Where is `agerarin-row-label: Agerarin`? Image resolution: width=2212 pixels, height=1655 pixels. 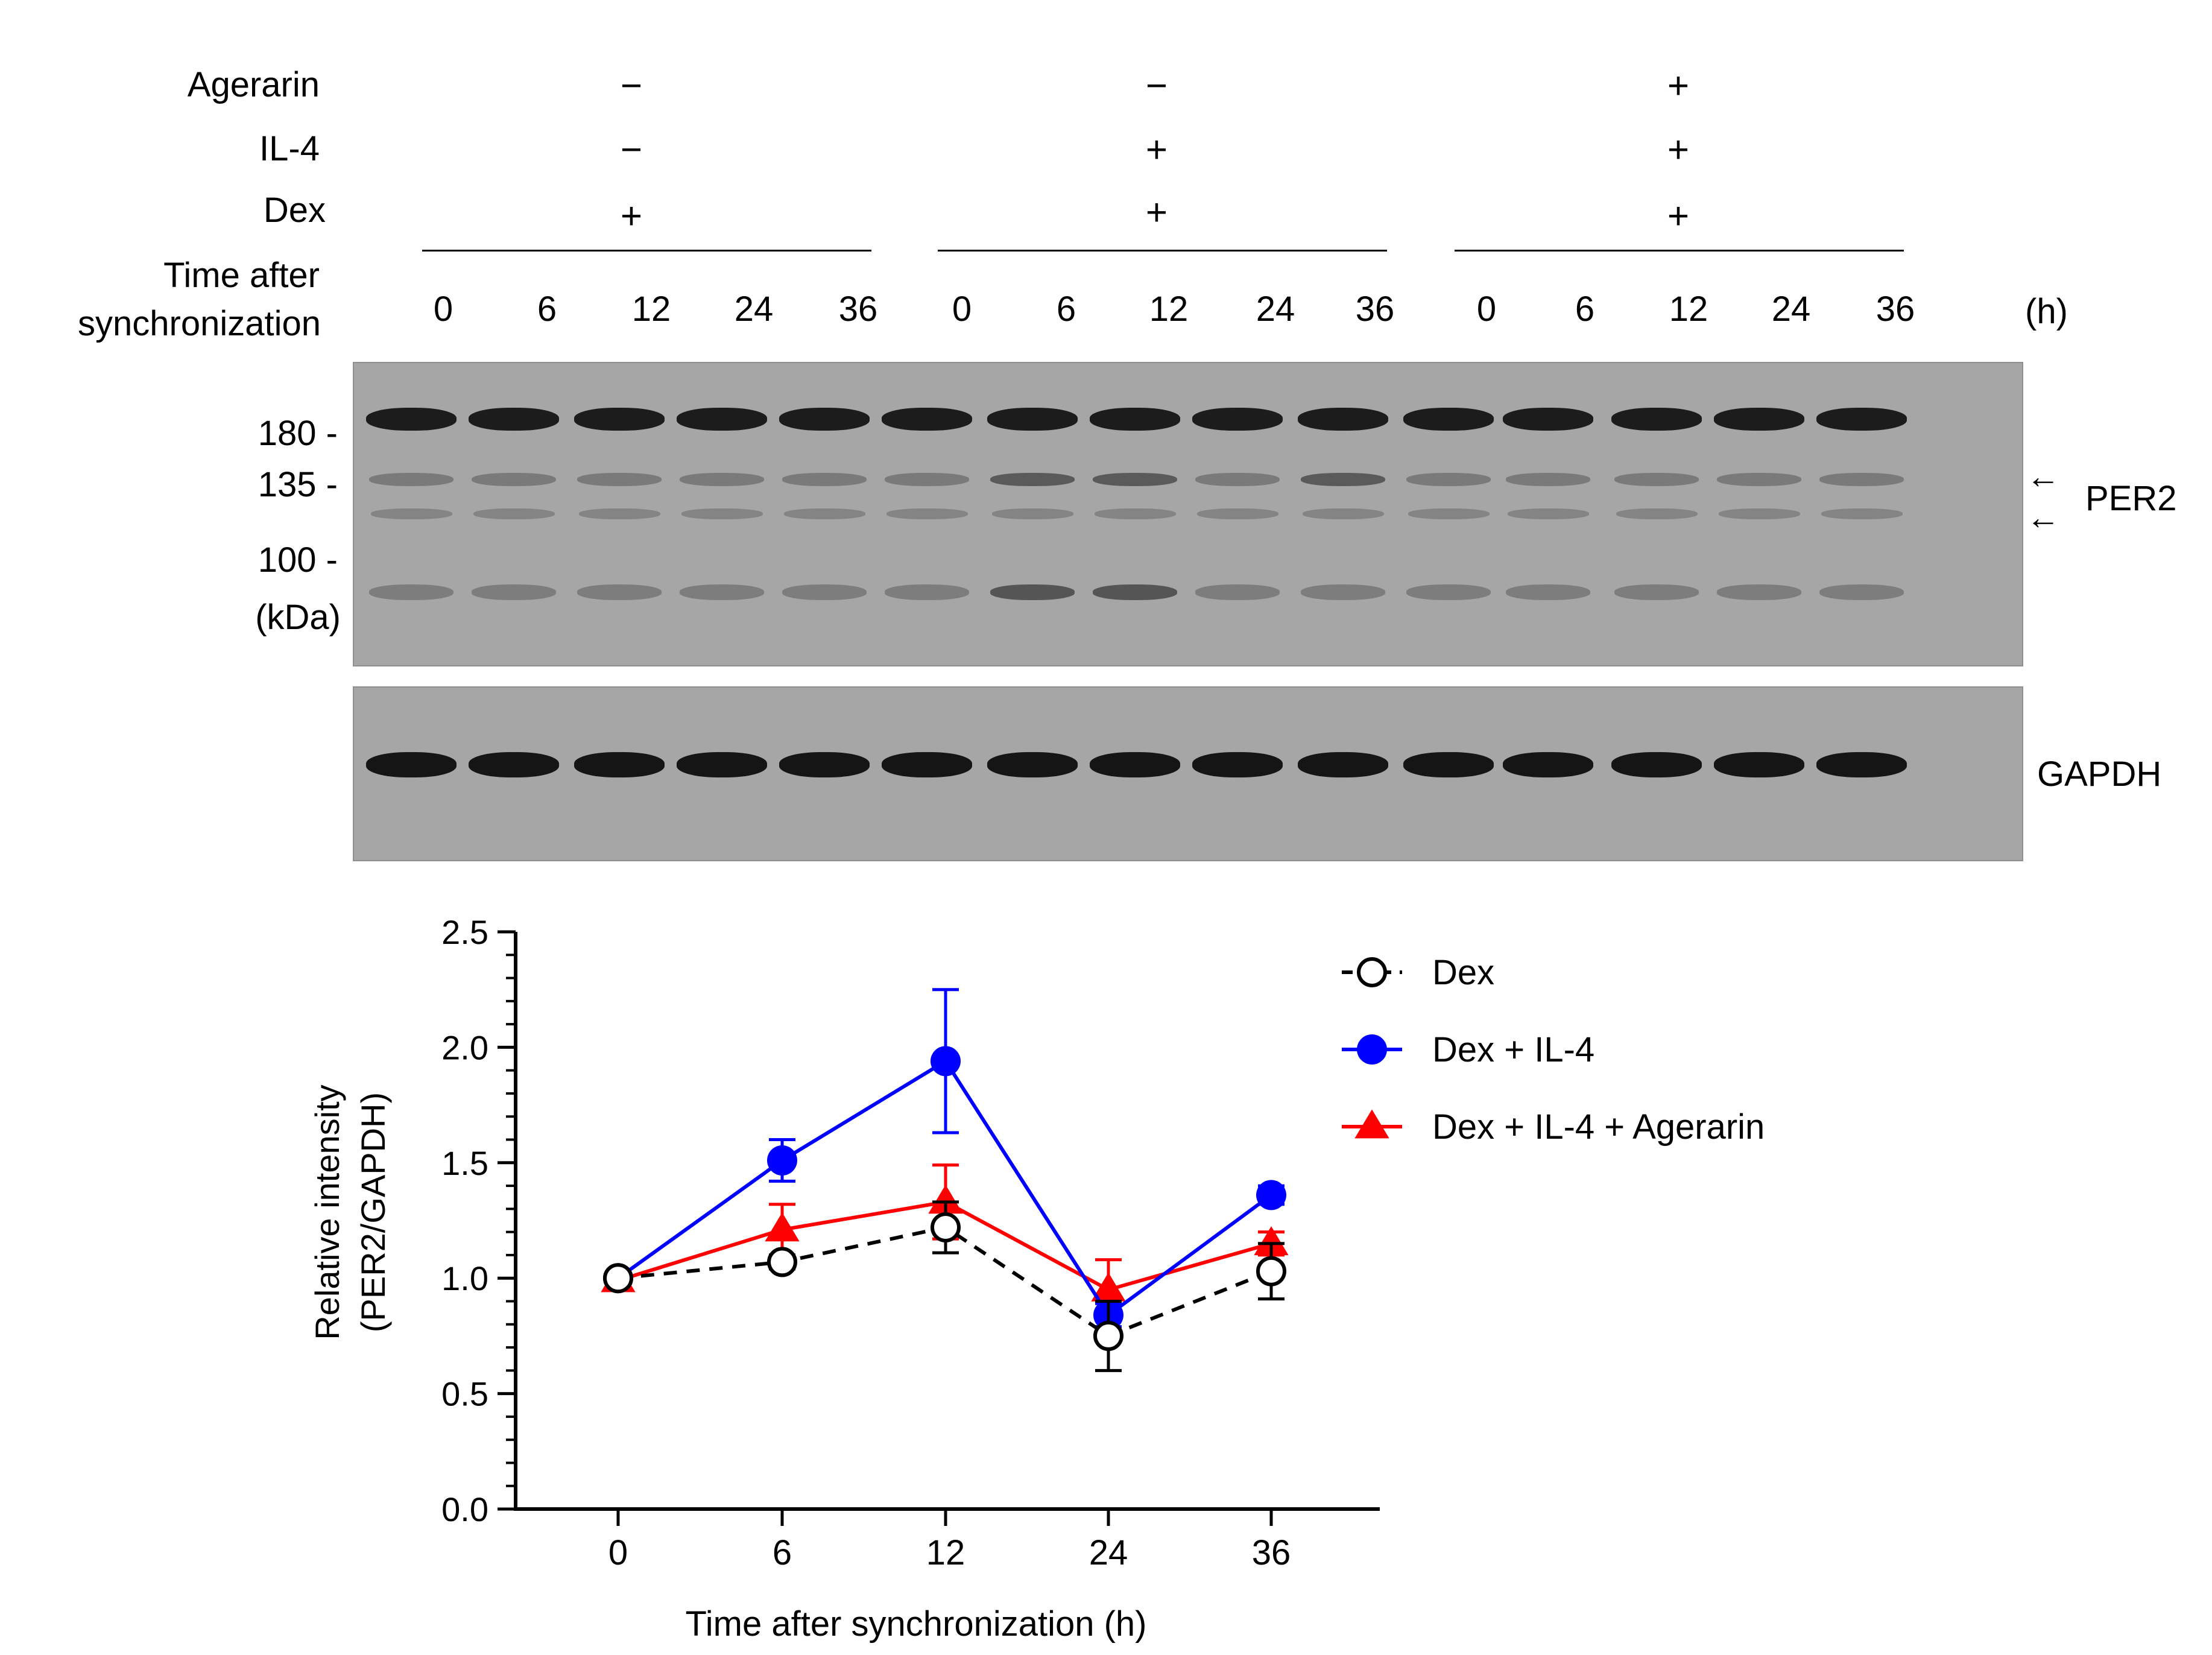 agerarin-row-label: Agerarin is located at coordinates (253, 85).